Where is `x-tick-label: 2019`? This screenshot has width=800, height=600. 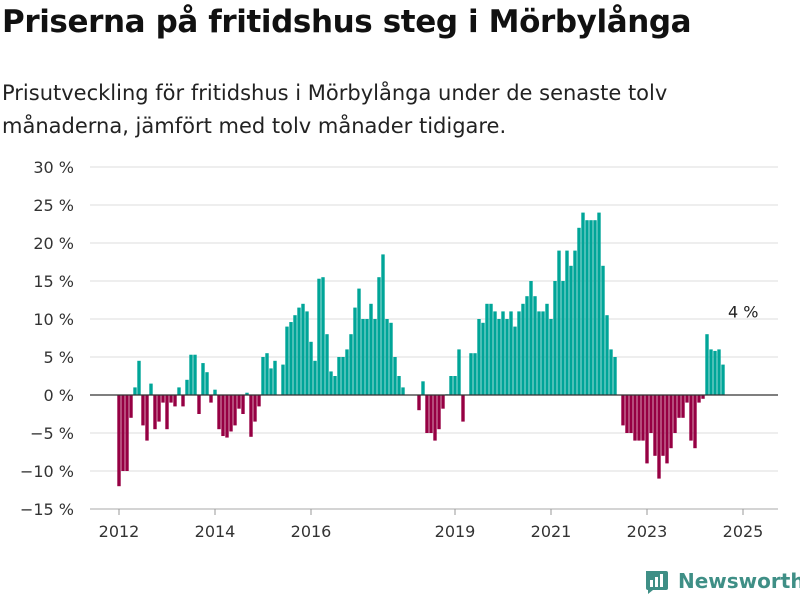 x-tick-label: 2019 is located at coordinates (455, 531).